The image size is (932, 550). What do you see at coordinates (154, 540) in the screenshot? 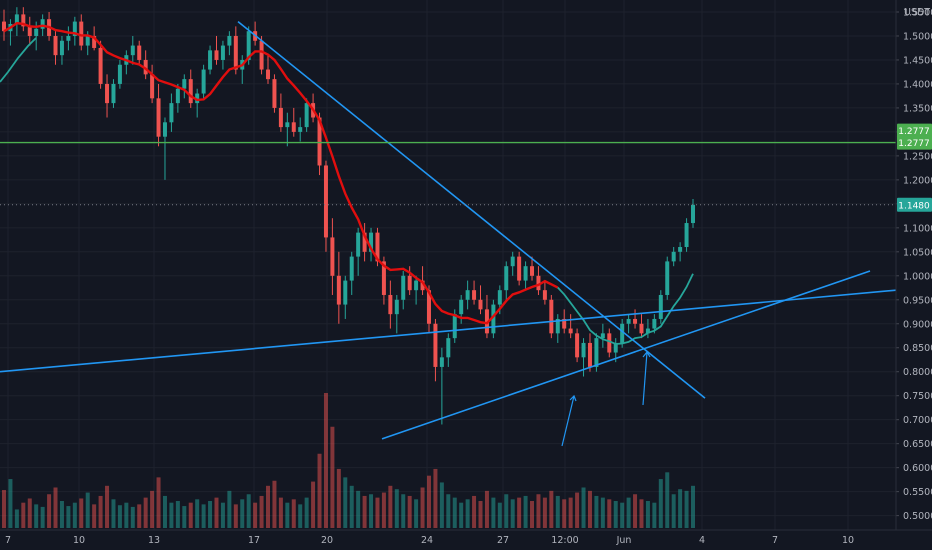
I see `time-tick-label: 13` at bounding box center [154, 540].